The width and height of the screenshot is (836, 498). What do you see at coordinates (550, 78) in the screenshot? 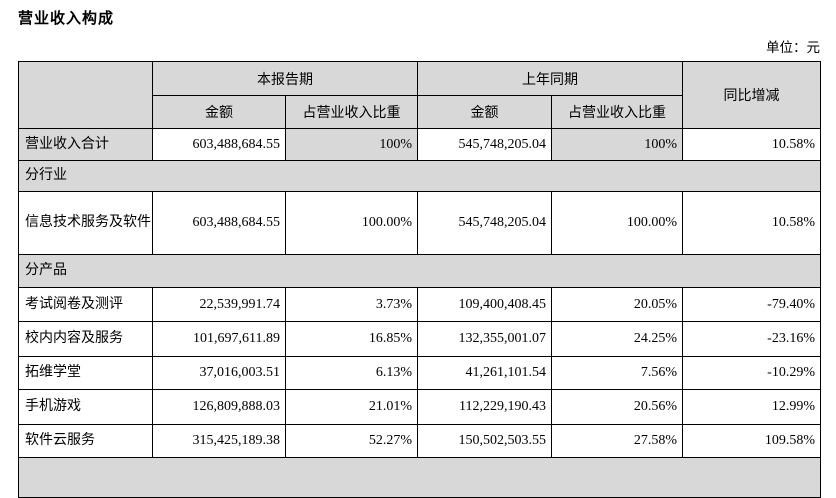
I see `header-prior-period: 上年同期` at bounding box center [550, 78].